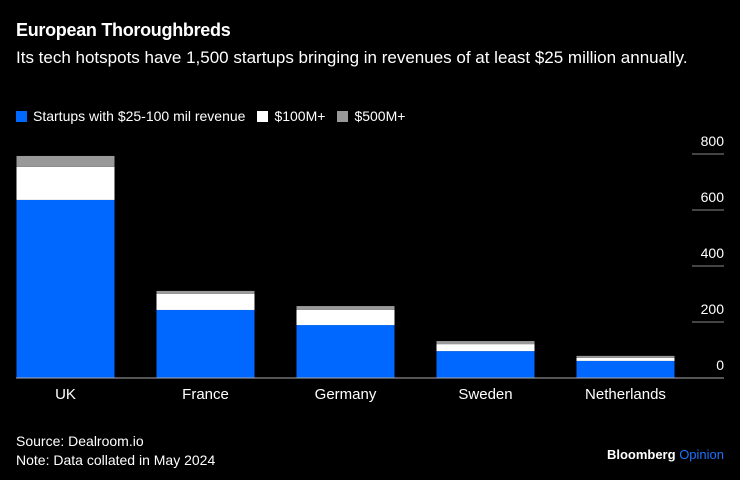 This screenshot has width=740, height=480. What do you see at coordinates (713, 253) in the screenshot?
I see `y-tick-label: 400` at bounding box center [713, 253].